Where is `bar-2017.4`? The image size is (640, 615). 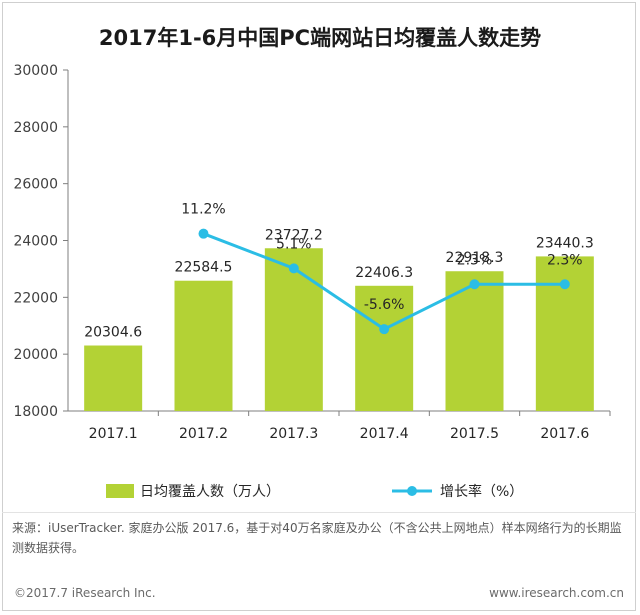
bar-2017.4 is located at coordinates (384, 348).